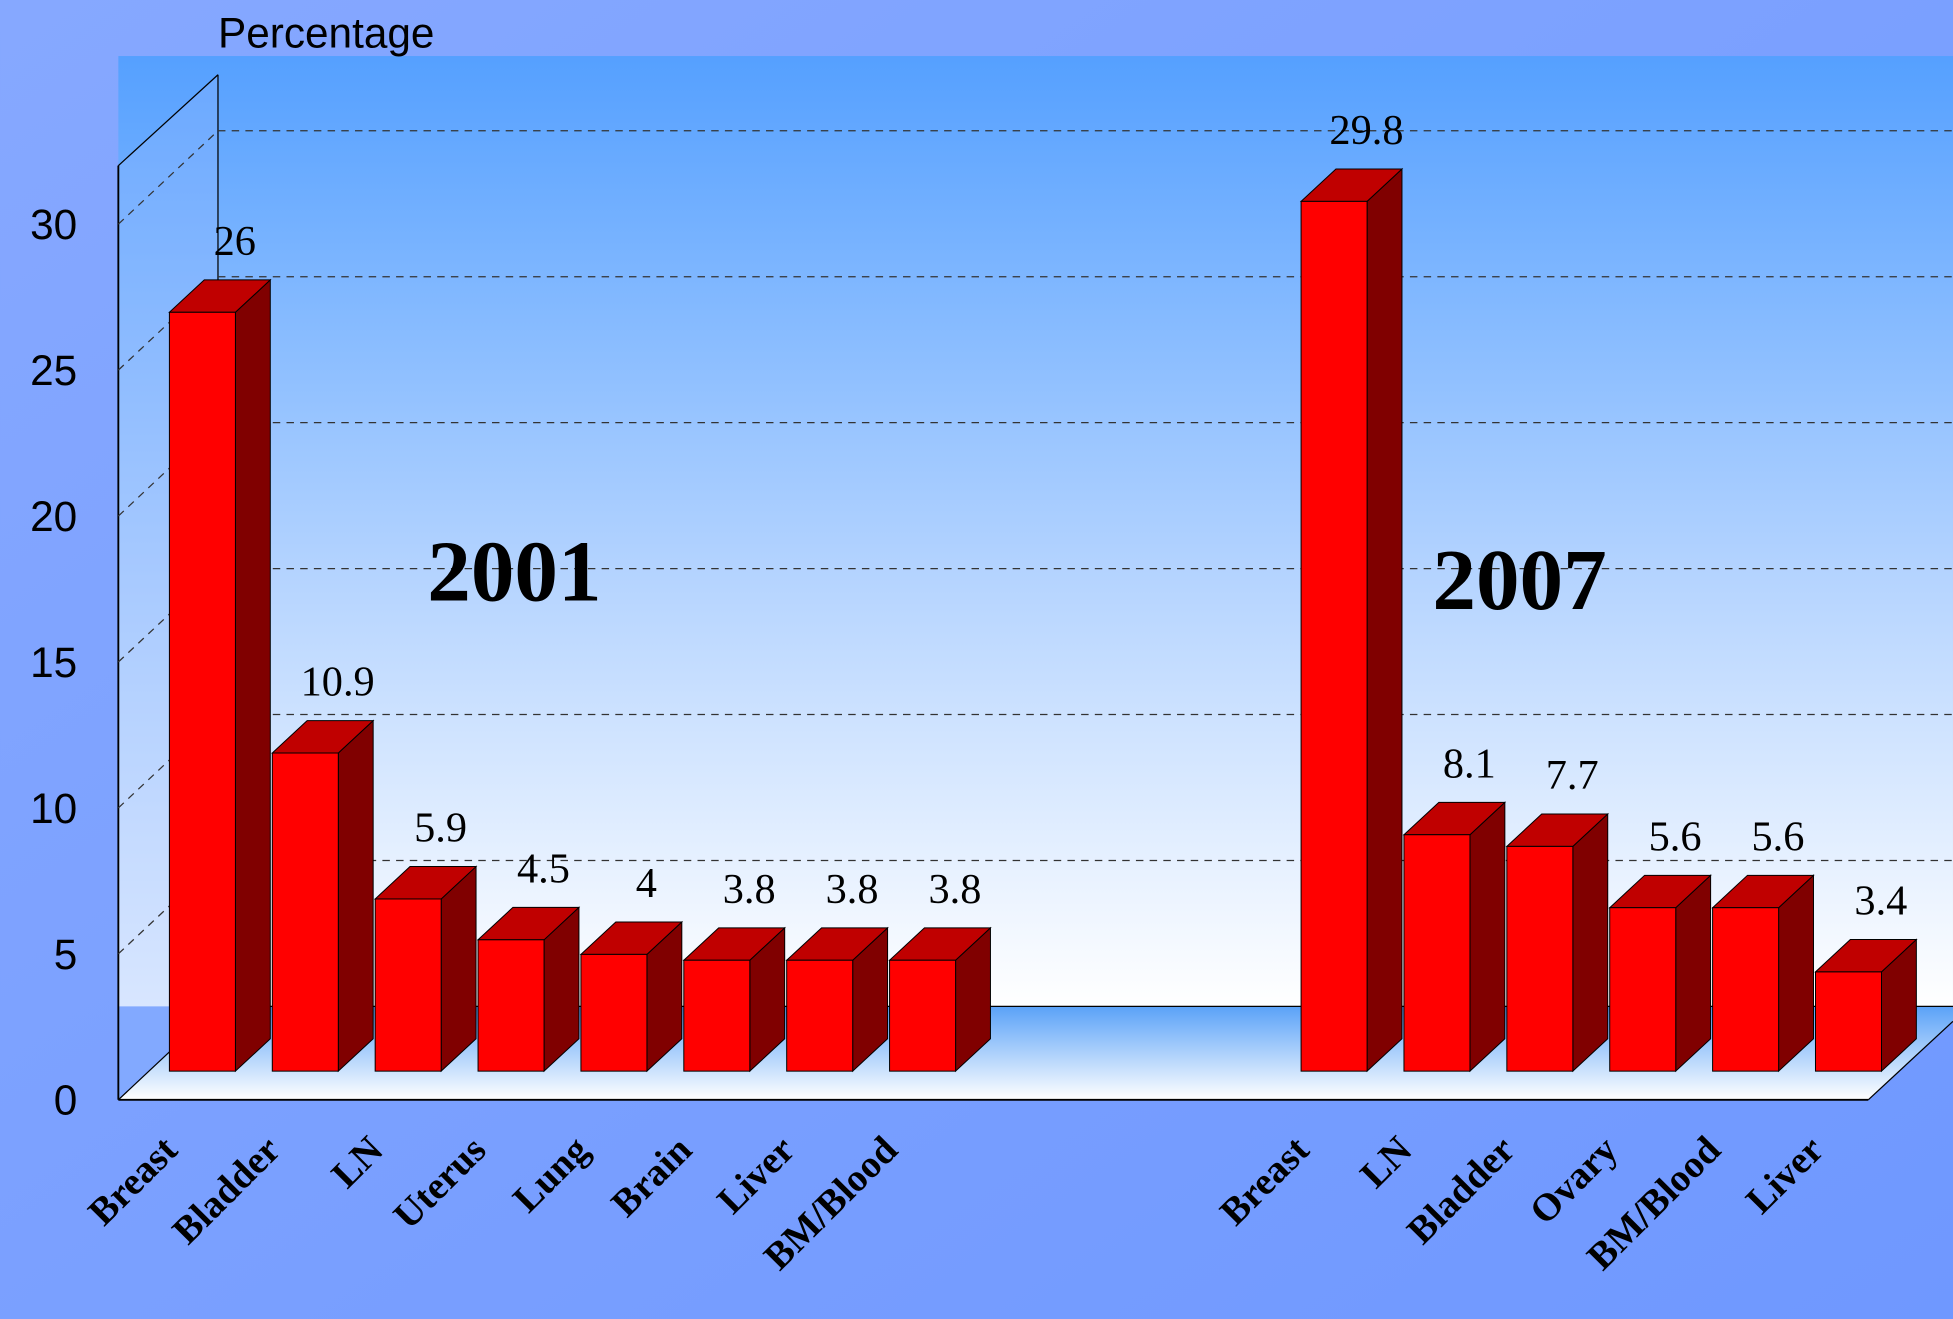 The image size is (1953, 1319). What do you see at coordinates (646, 883) in the screenshot?
I see `value-label: 4` at bounding box center [646, 883].